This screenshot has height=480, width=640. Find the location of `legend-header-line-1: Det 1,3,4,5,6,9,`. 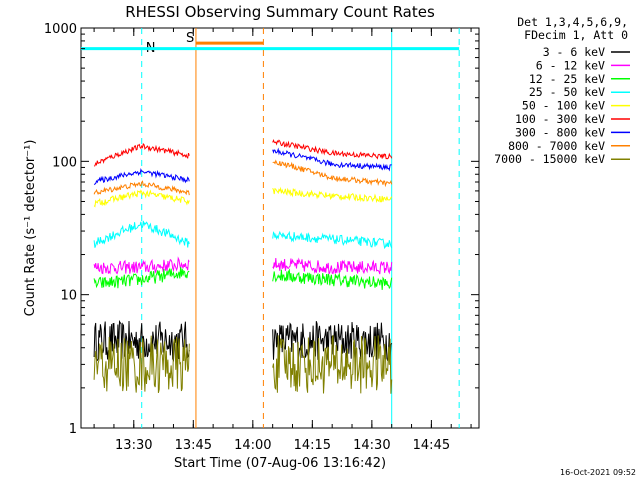

legend-header-line-1: Det 1,3,4,5,6,9, is located at coordinates (572, 22).